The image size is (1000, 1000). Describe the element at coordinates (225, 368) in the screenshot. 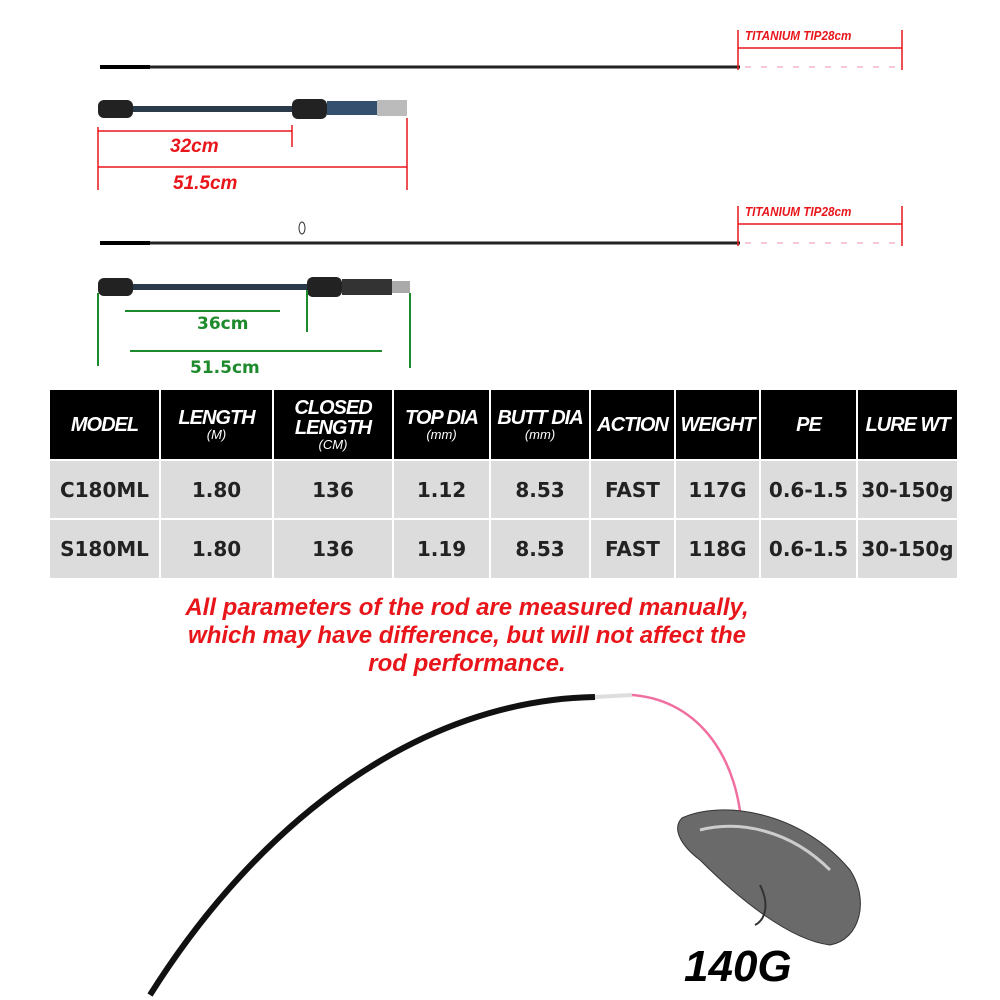

I see `spinning-handle-total: 51.5cm` at that location.